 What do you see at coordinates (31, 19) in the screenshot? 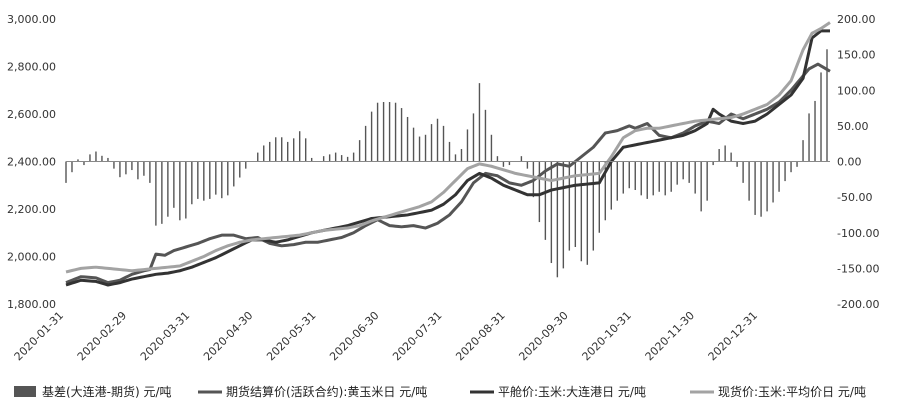
I see `left-tick-label: 3,000.00` at bounding box center [31, 19].